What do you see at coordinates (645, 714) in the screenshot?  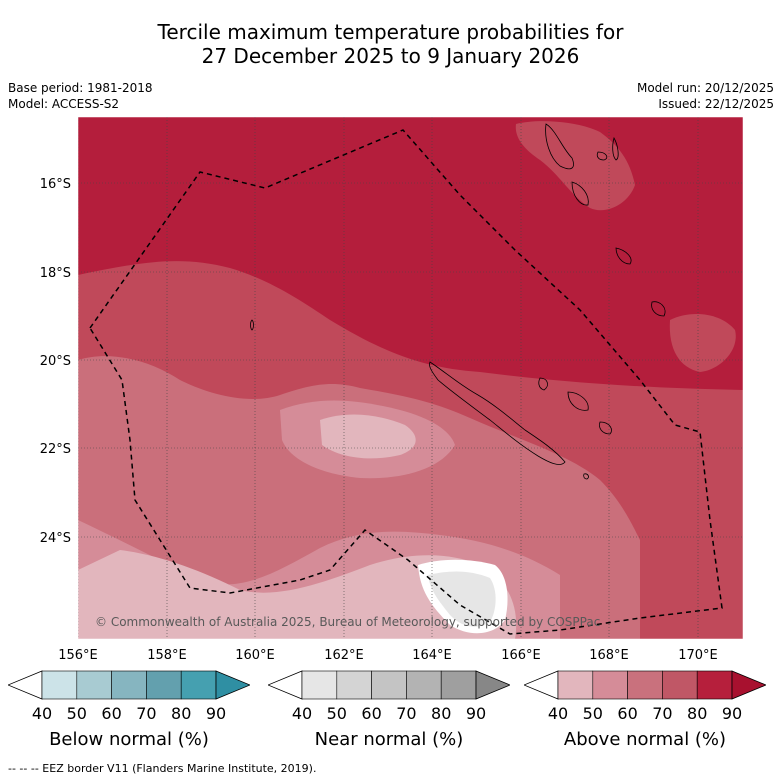 I see `colorbar-above-ticks: 40 50 60 70 80 90` at bounding box center [645, 714].